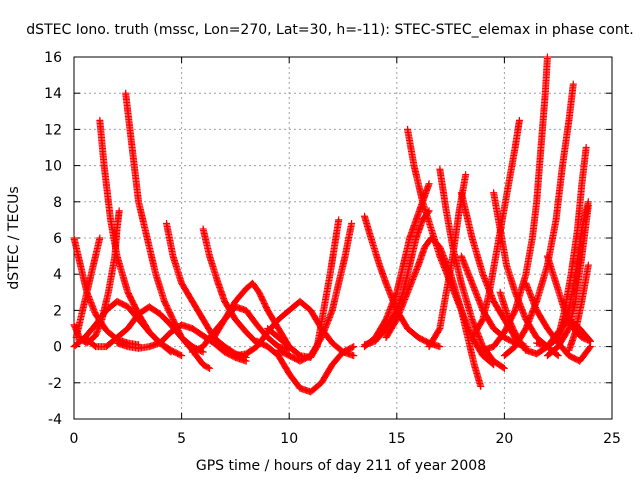 The height and width of the screenshot is (480, 640). Describe the element at coordinates (504, 439) in the screenshot. I see `x-tick-label: 20` at that location.